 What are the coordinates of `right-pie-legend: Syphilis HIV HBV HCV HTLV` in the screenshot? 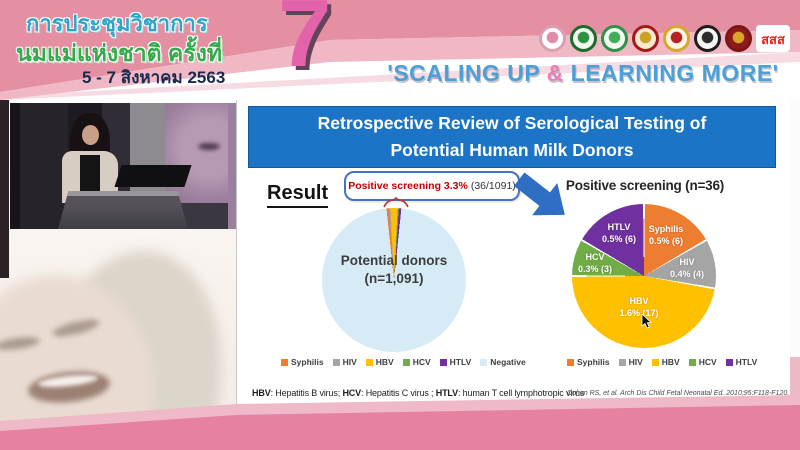 It's located at (662, 362).